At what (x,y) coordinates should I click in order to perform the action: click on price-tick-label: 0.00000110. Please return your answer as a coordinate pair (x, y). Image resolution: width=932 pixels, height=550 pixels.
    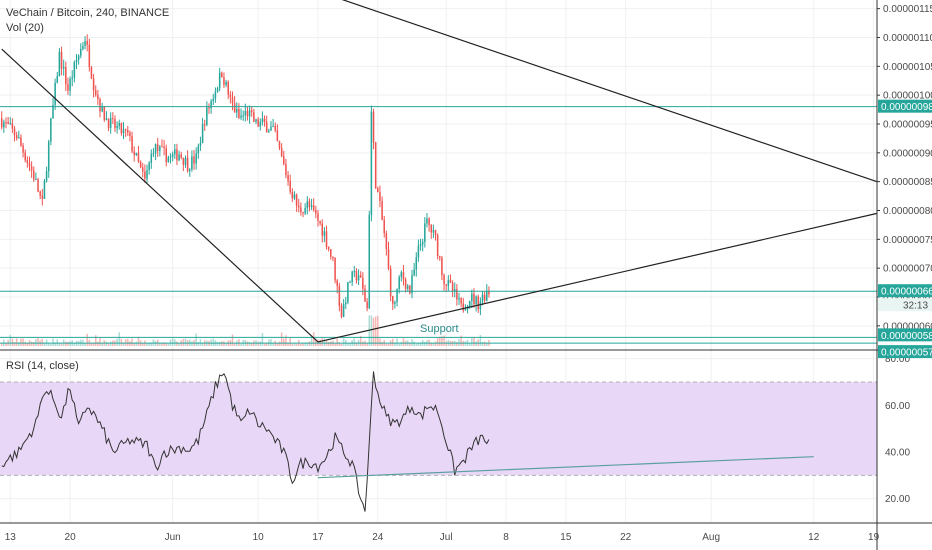
    Looking at the image, I should click on (907, 38).